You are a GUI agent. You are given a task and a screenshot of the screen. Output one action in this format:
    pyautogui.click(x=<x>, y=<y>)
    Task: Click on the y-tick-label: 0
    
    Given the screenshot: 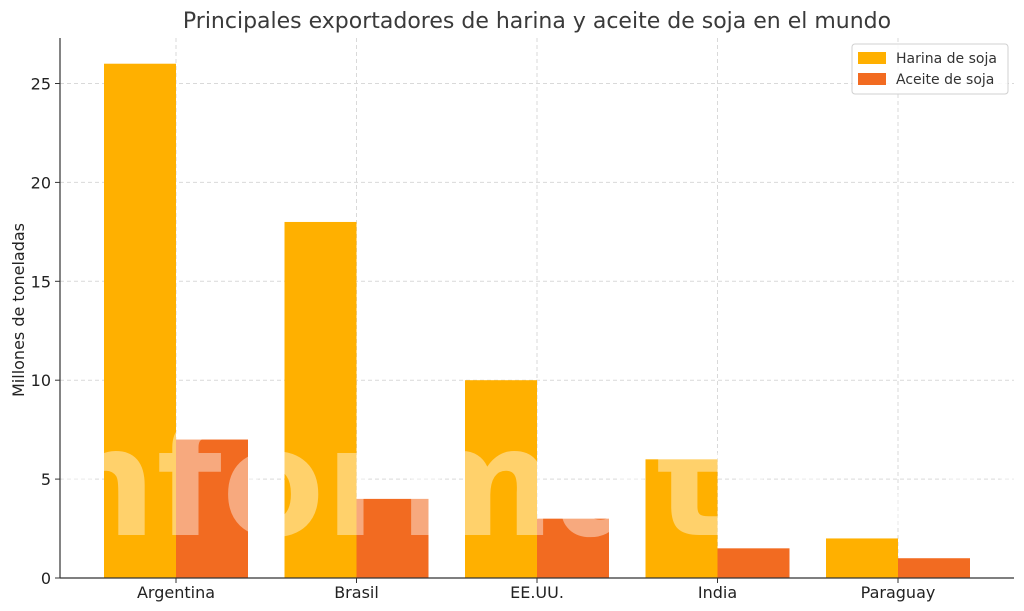 What is the action you would take?
    pyautogui.click(x=46, y=578)
    